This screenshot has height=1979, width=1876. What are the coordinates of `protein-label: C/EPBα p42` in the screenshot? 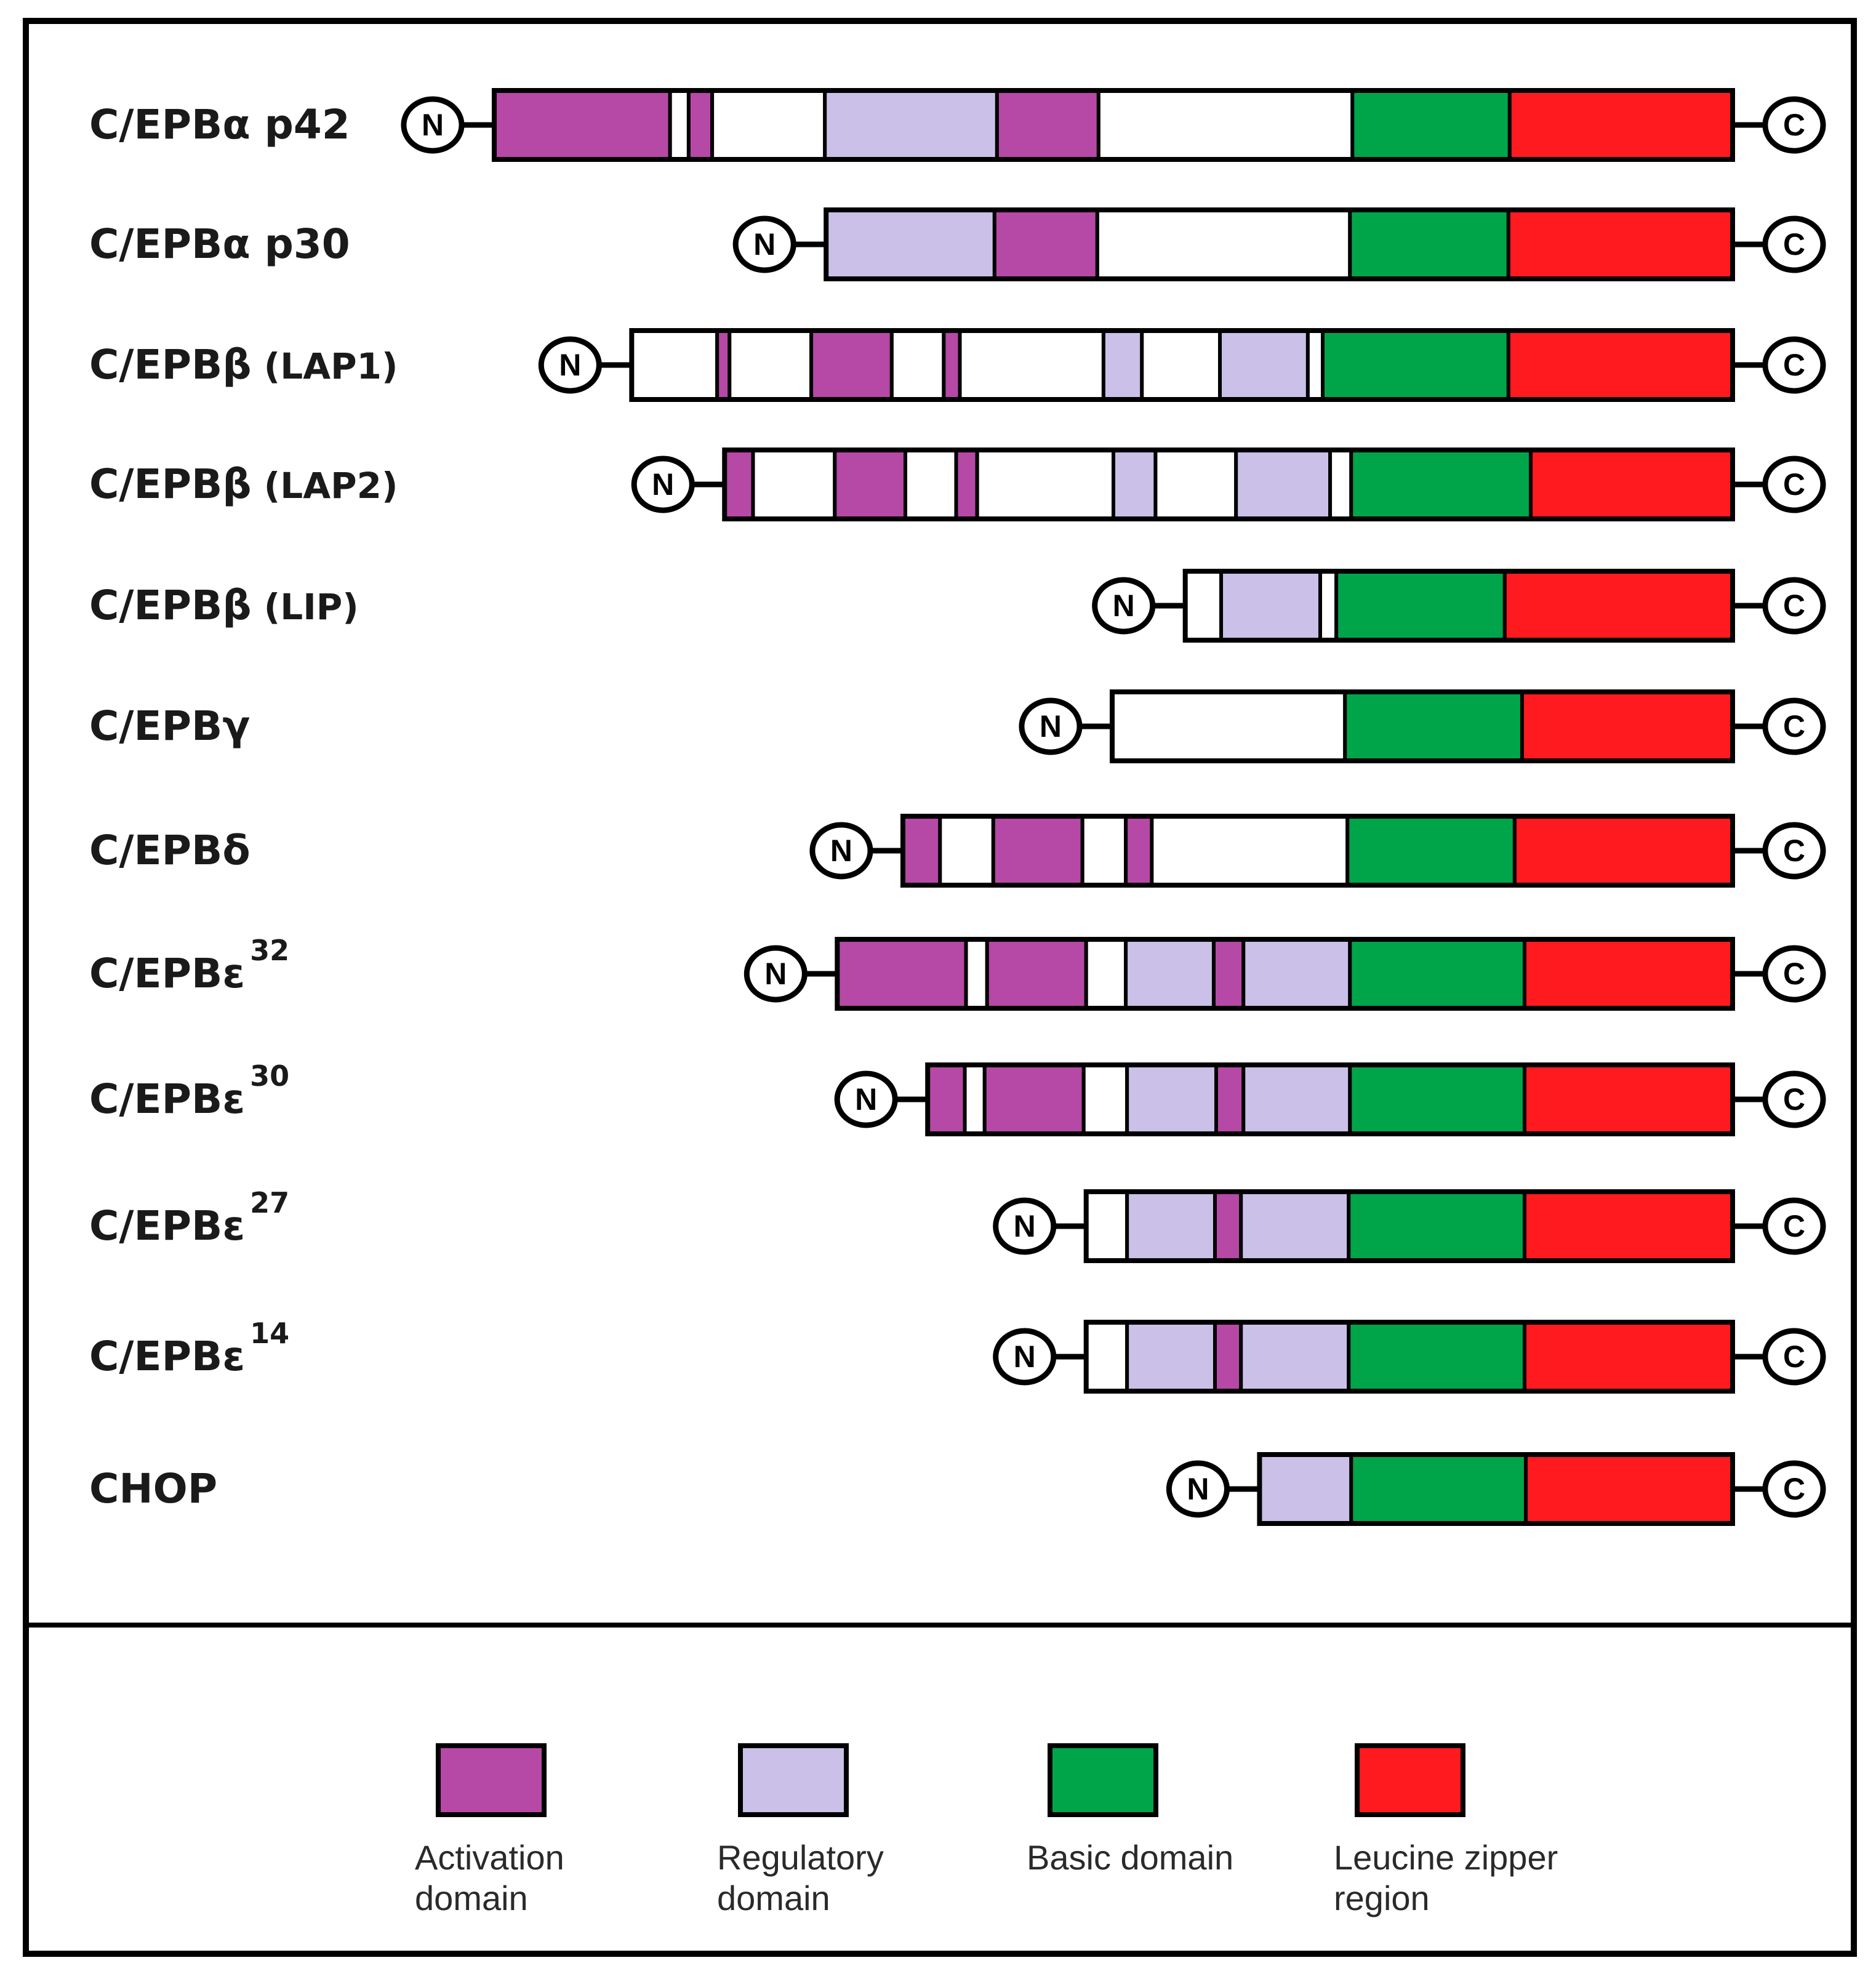 It's located at (220, 124).